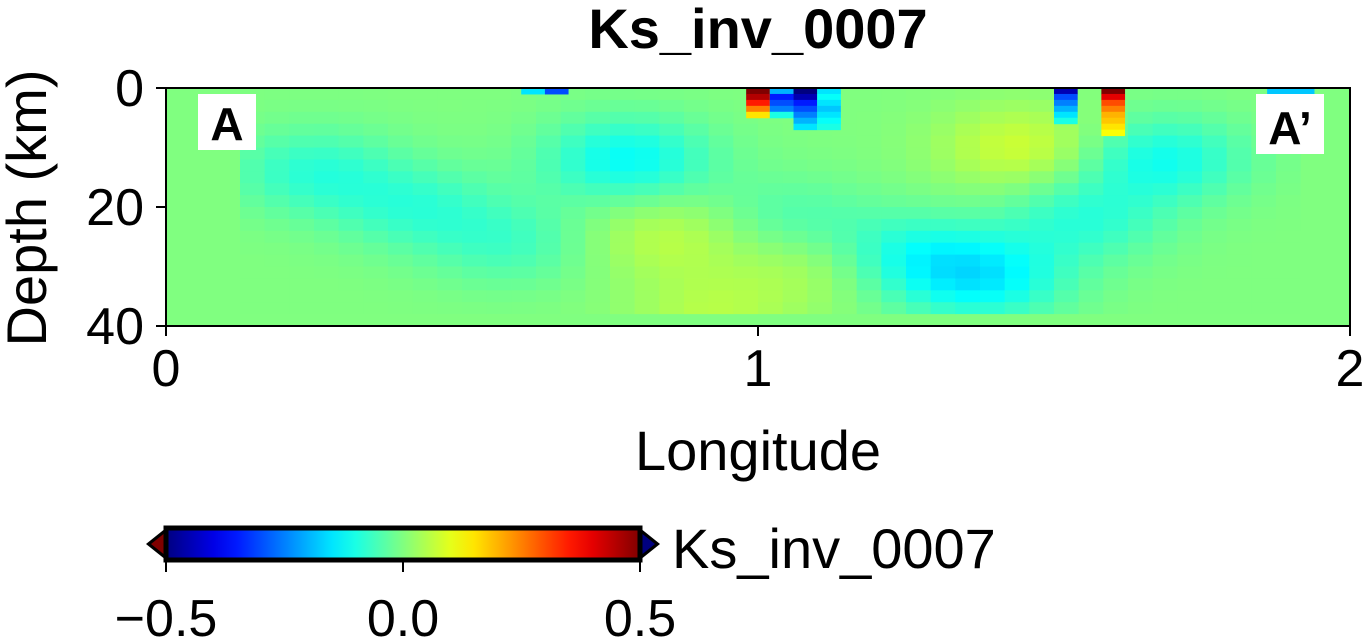 This screenshot has height=642, width=1365. I want to click on profile-end-label: A’, so click(1289, 128).